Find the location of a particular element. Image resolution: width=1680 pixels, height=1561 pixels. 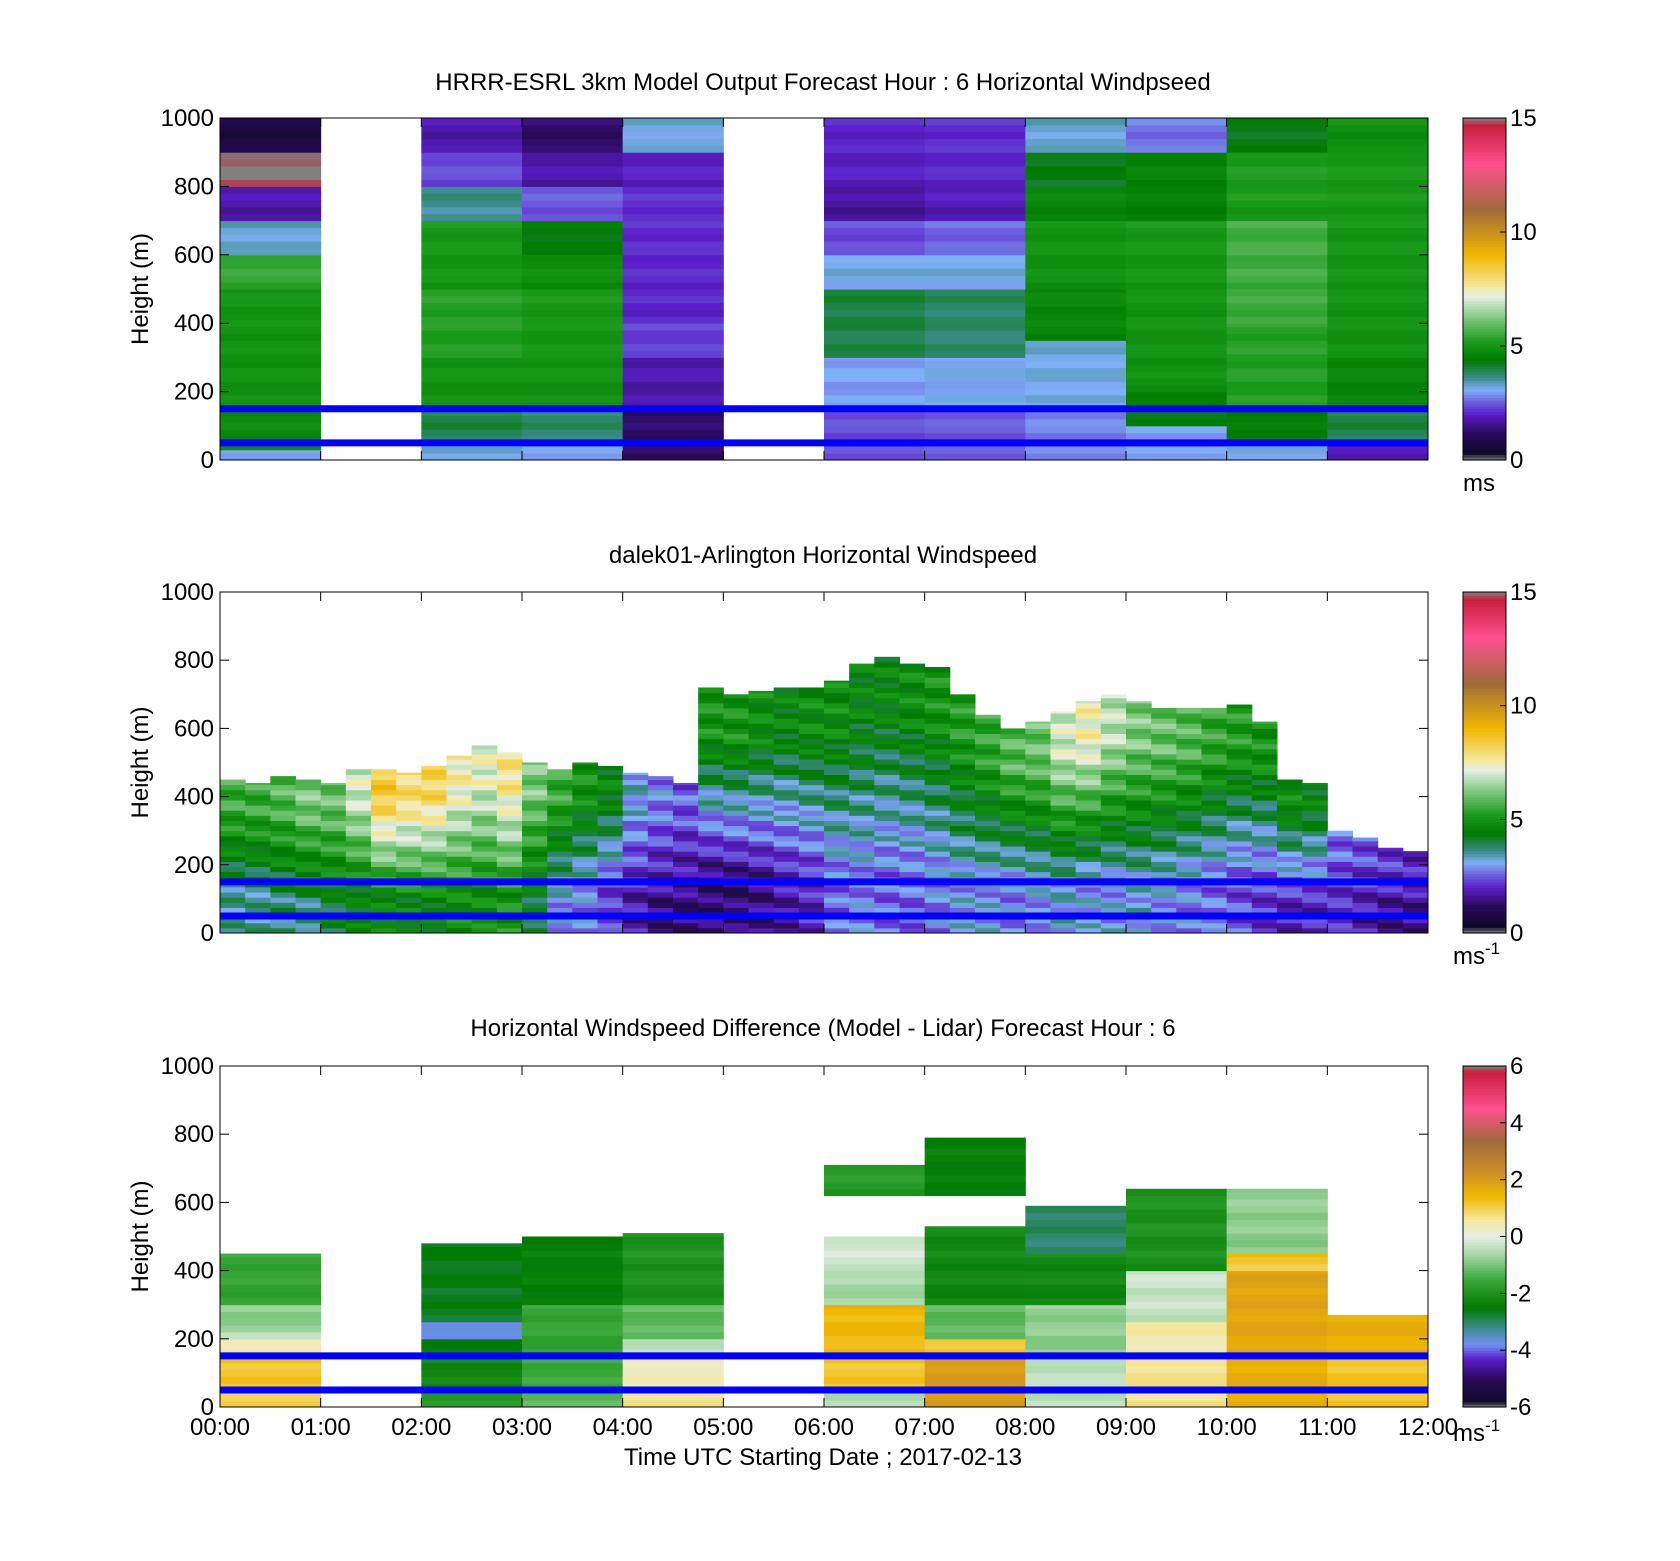

y-tick-label: 400 is located at coordinates (194, 797).